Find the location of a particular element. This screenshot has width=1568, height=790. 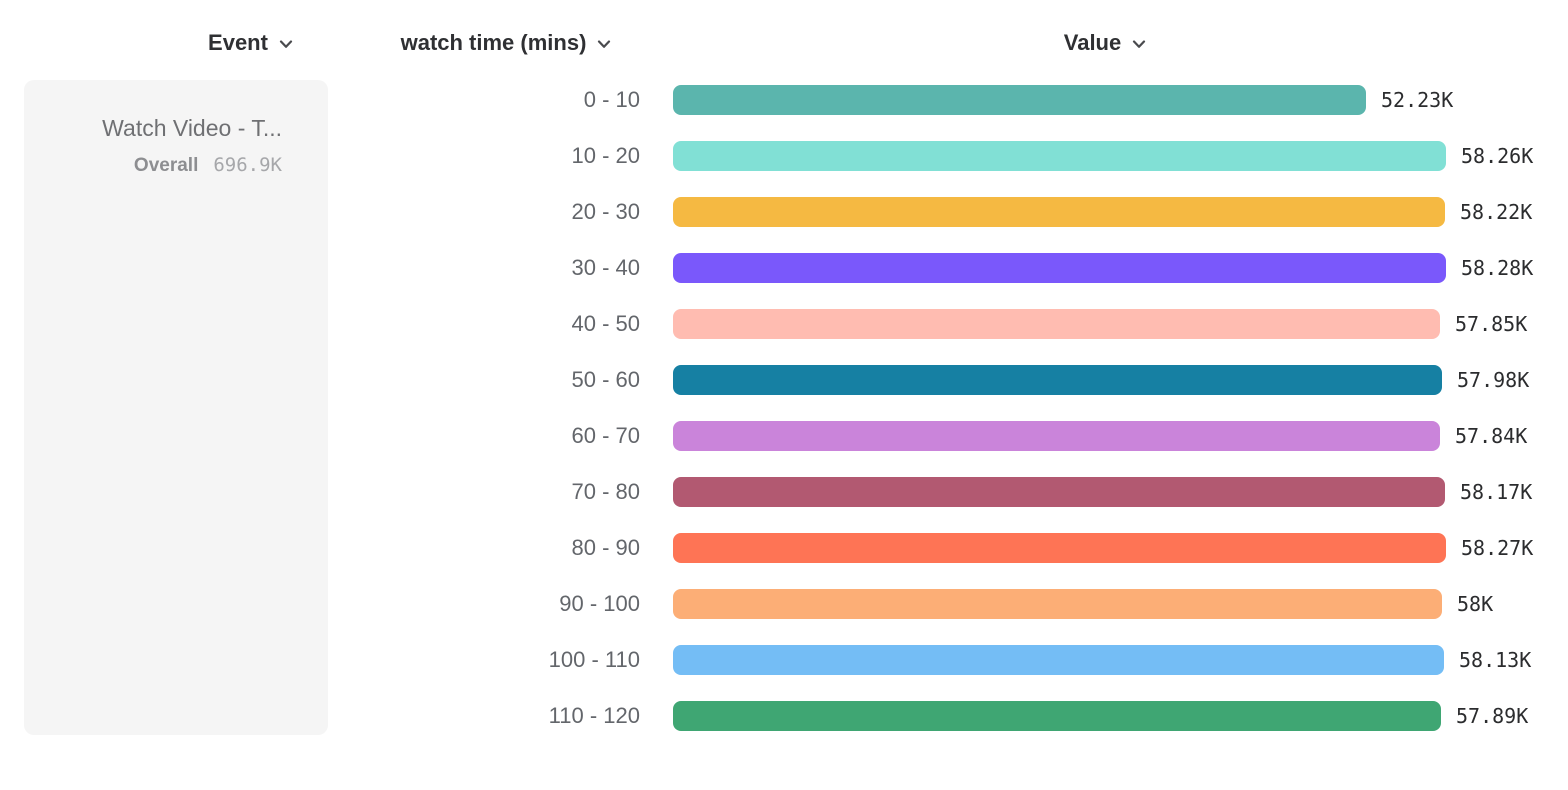

bucket-label: 60 - 70 is located at coordinates (606, 435).